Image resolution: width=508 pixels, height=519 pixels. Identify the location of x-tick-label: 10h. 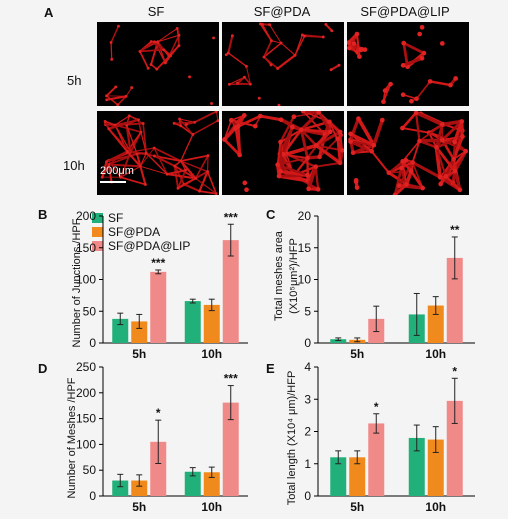
(435, 354).